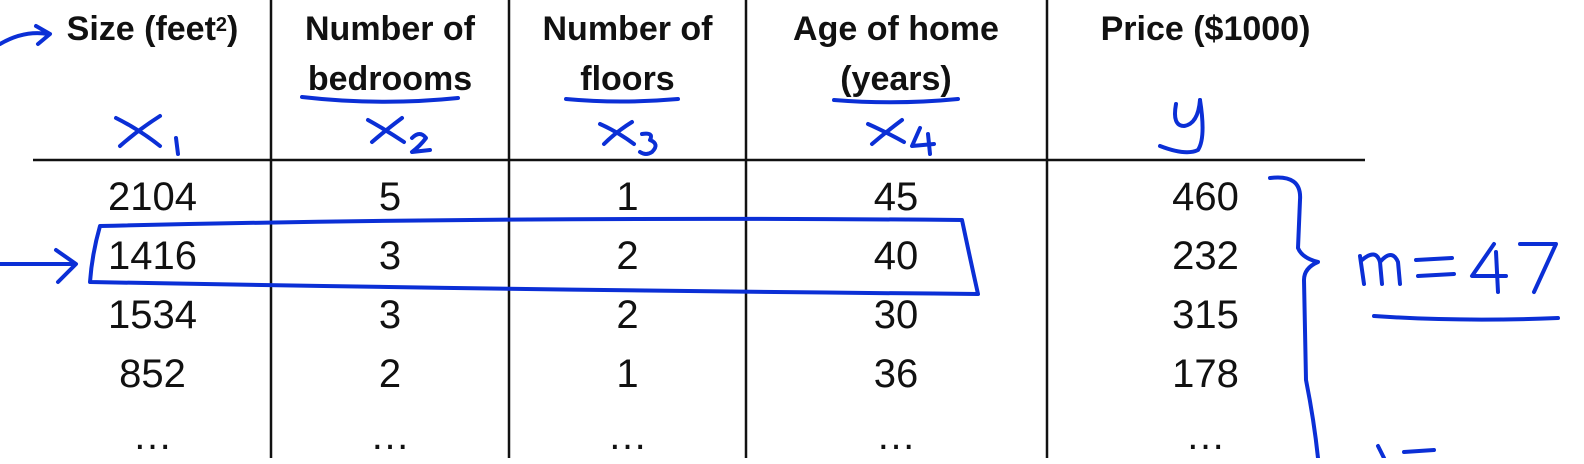 Image resolution: width=1584 pixels, height=464 pixels. What do you see at coordinates (896, 374) in the screenshot?
I see `table-cell: 36` at bounding box center [896, 374].